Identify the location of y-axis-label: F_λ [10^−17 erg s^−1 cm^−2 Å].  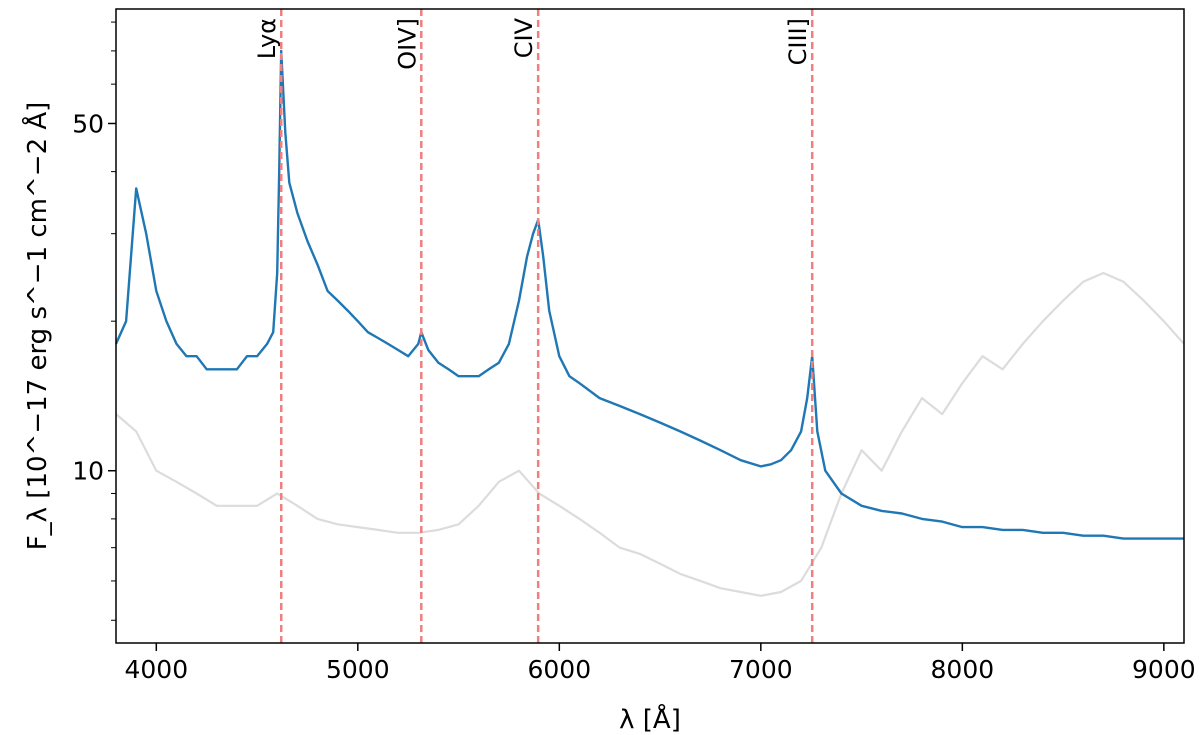
(37, 326).